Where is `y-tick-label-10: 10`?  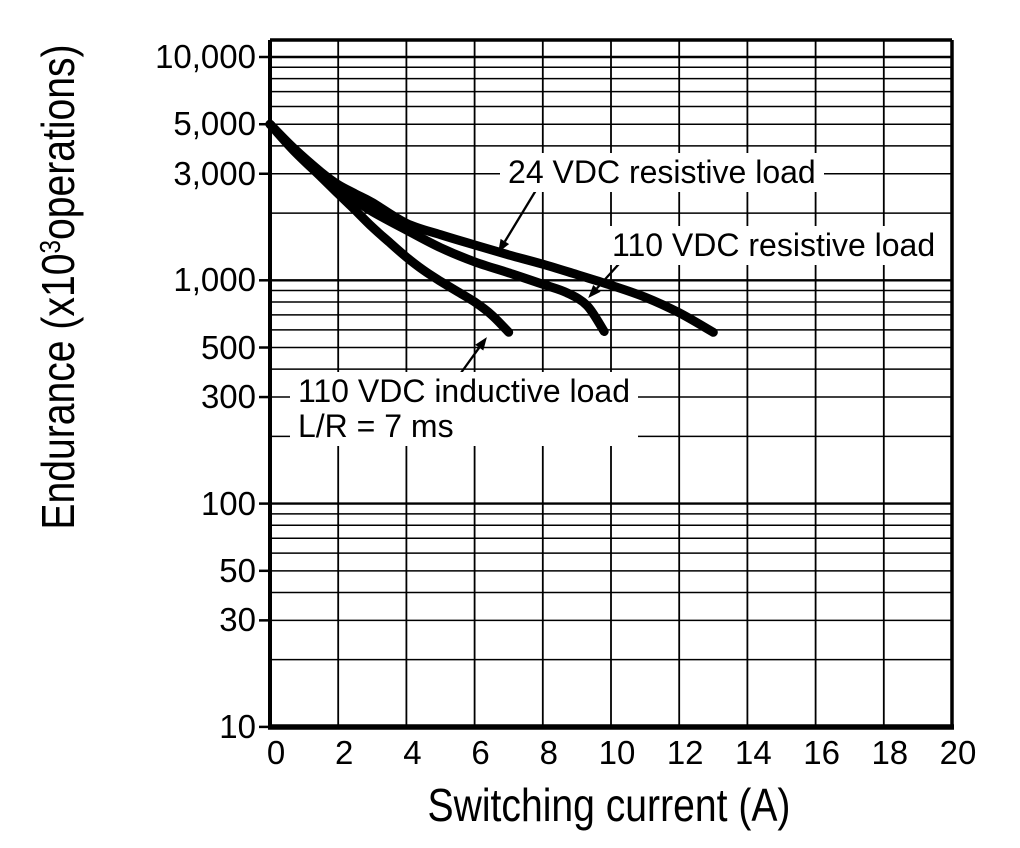
y-tick-label-10: 10 is located at coordinates (237, 726).